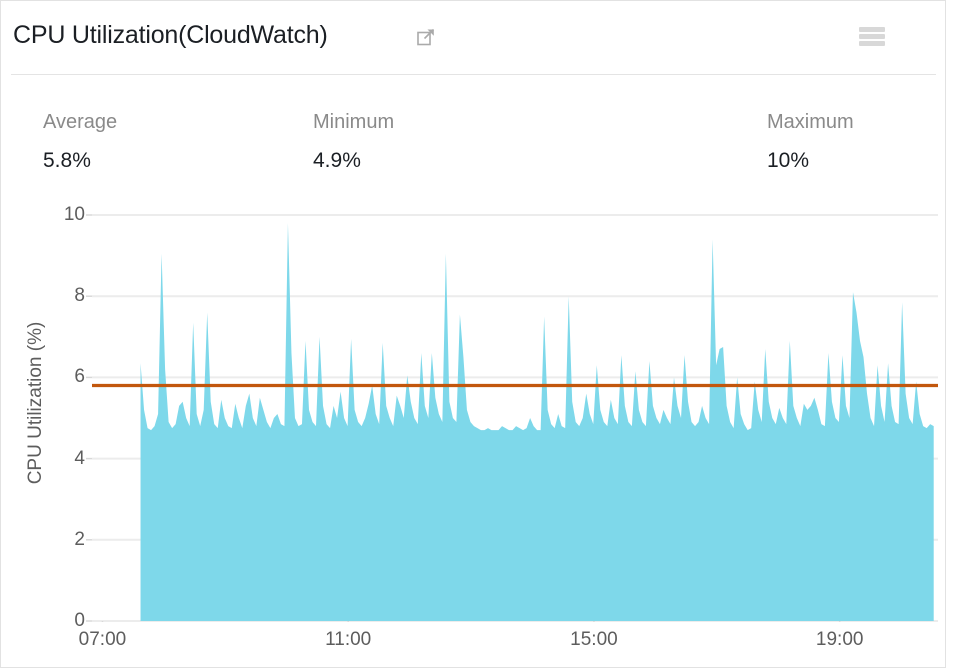  I want to click on x-axis-tick-label: 07:00, so click(102, 639).